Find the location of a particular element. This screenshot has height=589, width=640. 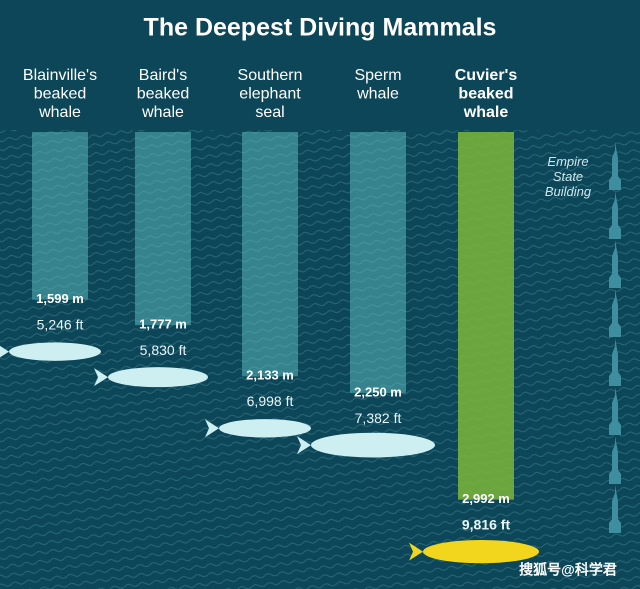

value-label: 2,992 m is located at coordinates (486, 498).